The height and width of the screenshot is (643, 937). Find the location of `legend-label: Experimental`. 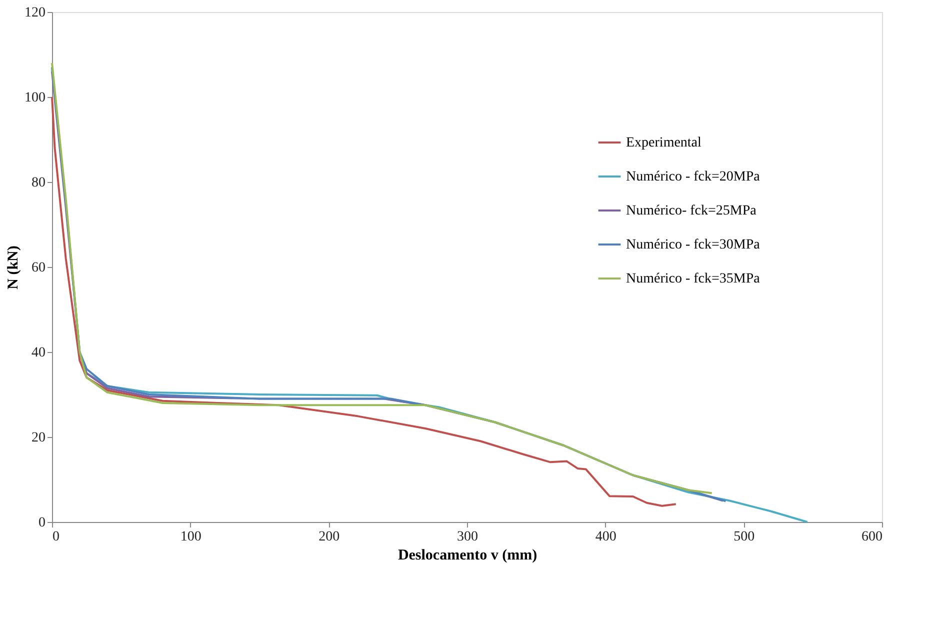

legend-label: Experimental is located at coordinates (664, 143).